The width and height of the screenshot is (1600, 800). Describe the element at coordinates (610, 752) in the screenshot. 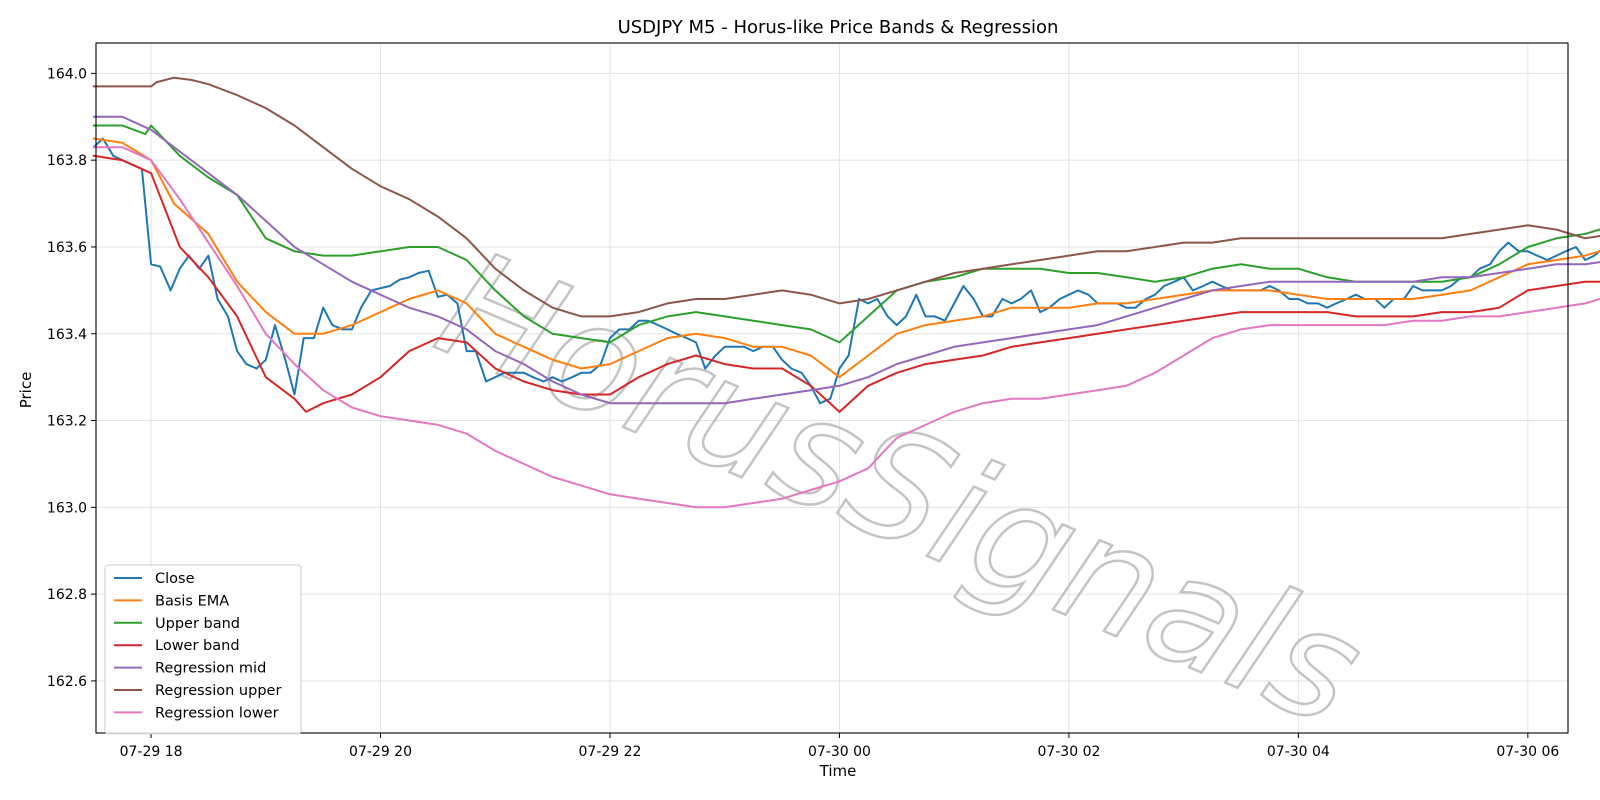

I see `x-tick-label: 07-29 22` at that location.